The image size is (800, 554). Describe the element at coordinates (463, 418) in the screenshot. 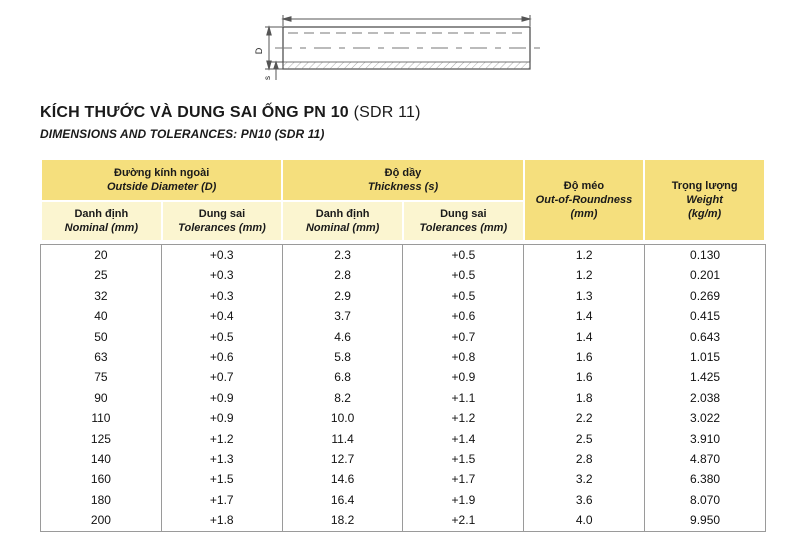

I see `table-cell: +1.2` at that location.